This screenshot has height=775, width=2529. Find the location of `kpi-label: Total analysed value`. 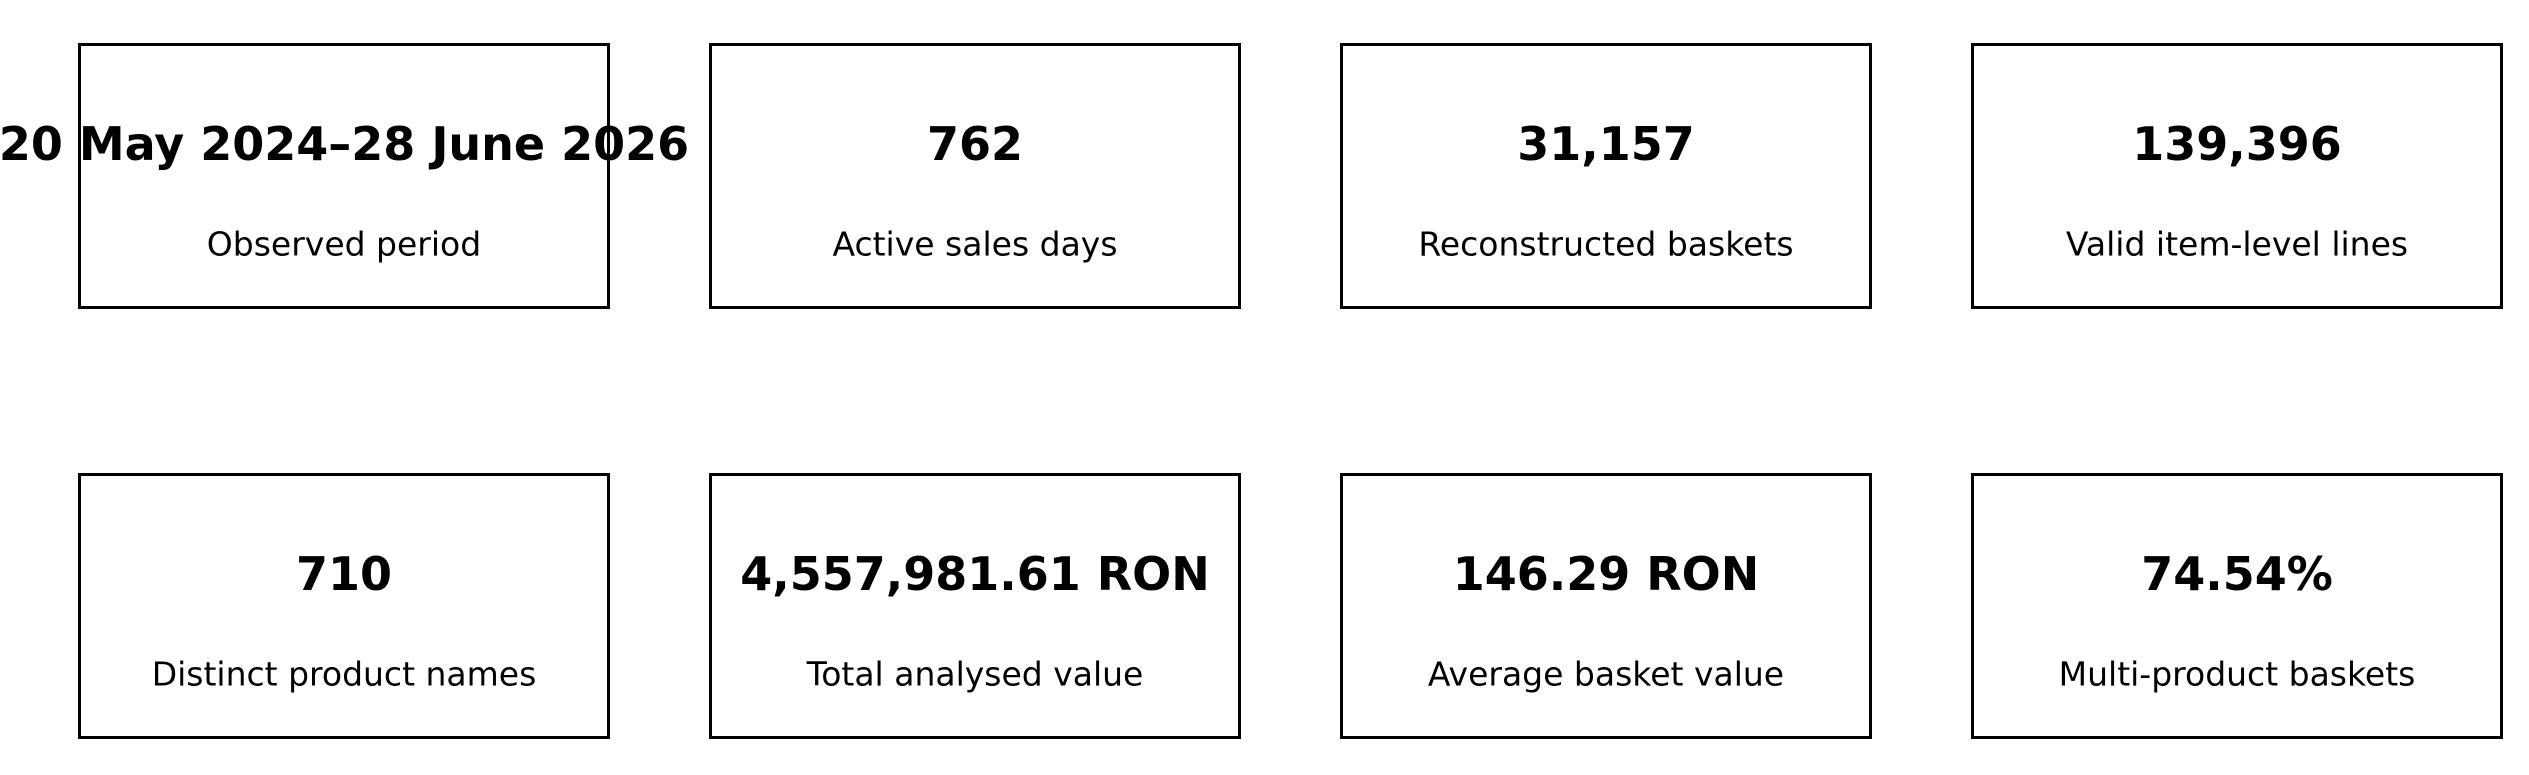

kpi-label: Total analysed value is located at coordinates (975, 674).